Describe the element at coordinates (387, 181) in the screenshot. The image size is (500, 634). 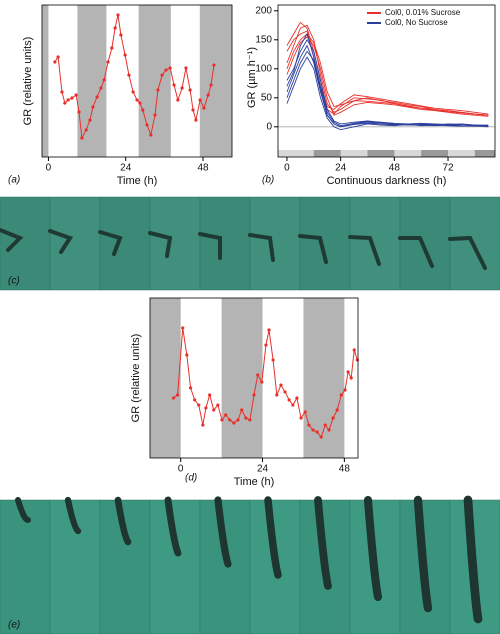
I see `x-axis-label: Continuous darkness (h)` at that location.